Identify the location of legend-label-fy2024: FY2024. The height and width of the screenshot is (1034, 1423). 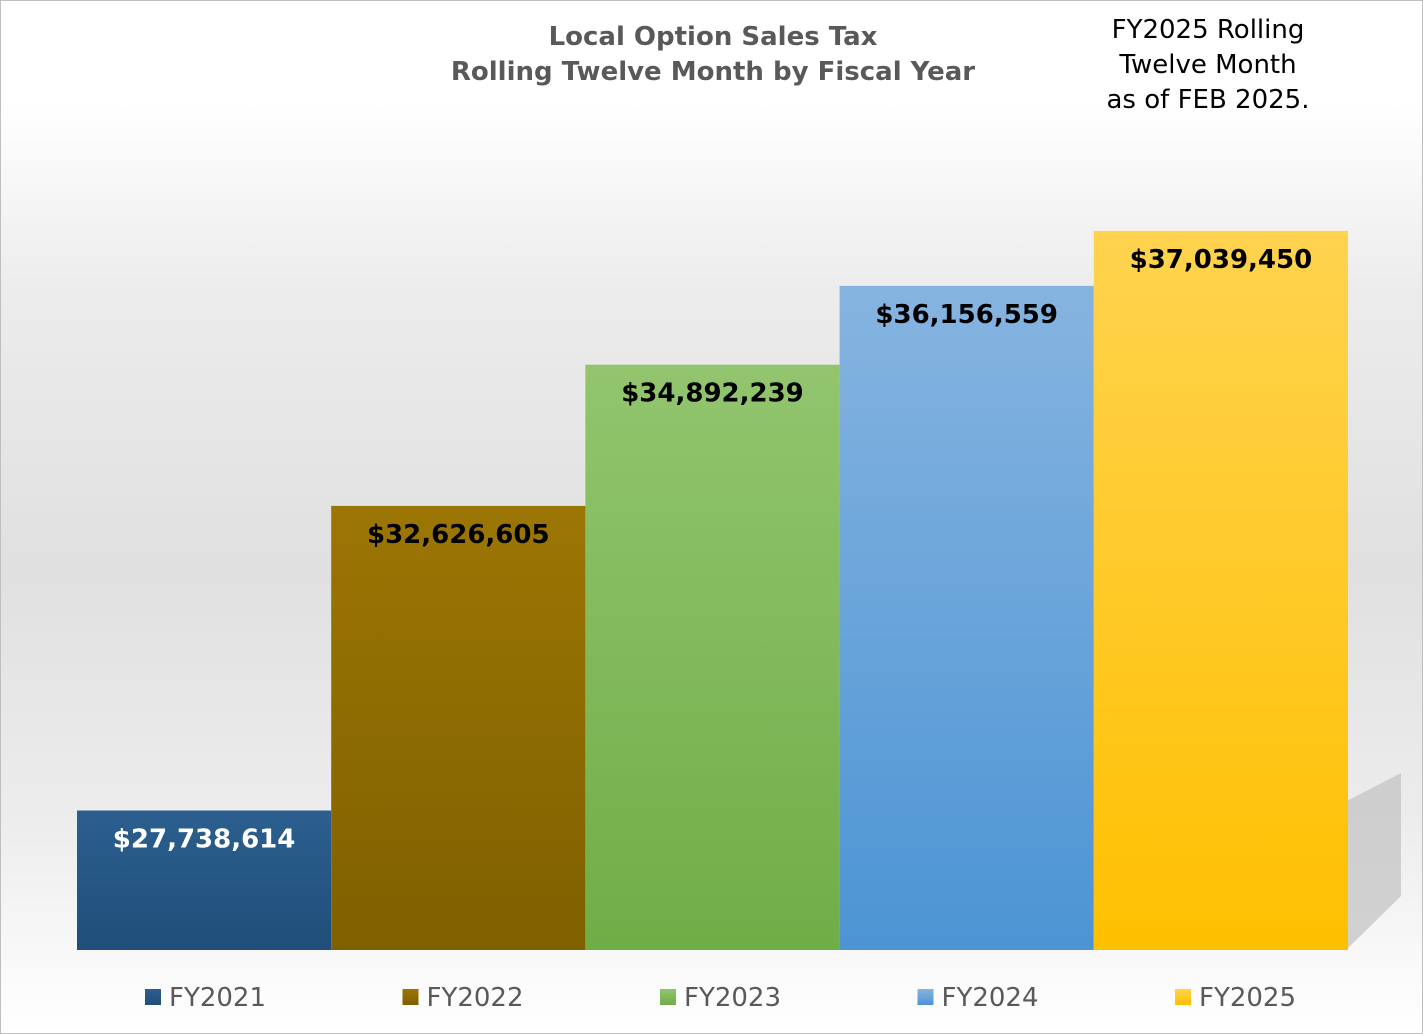
(990, 998).